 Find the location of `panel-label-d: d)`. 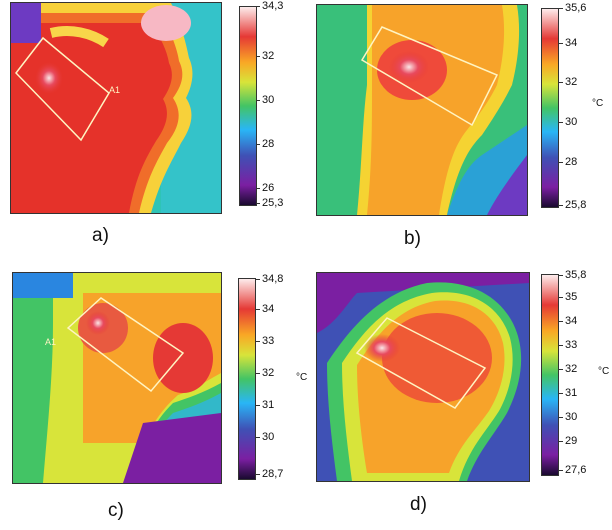

panel-label-d: d) is located at coordinates (418, 504).